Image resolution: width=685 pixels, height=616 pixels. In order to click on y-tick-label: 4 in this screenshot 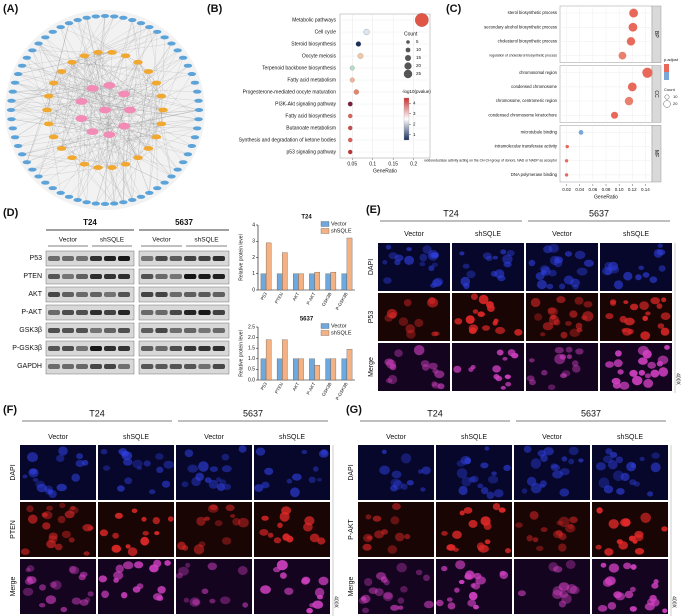, I will do `click(253, 225)`.